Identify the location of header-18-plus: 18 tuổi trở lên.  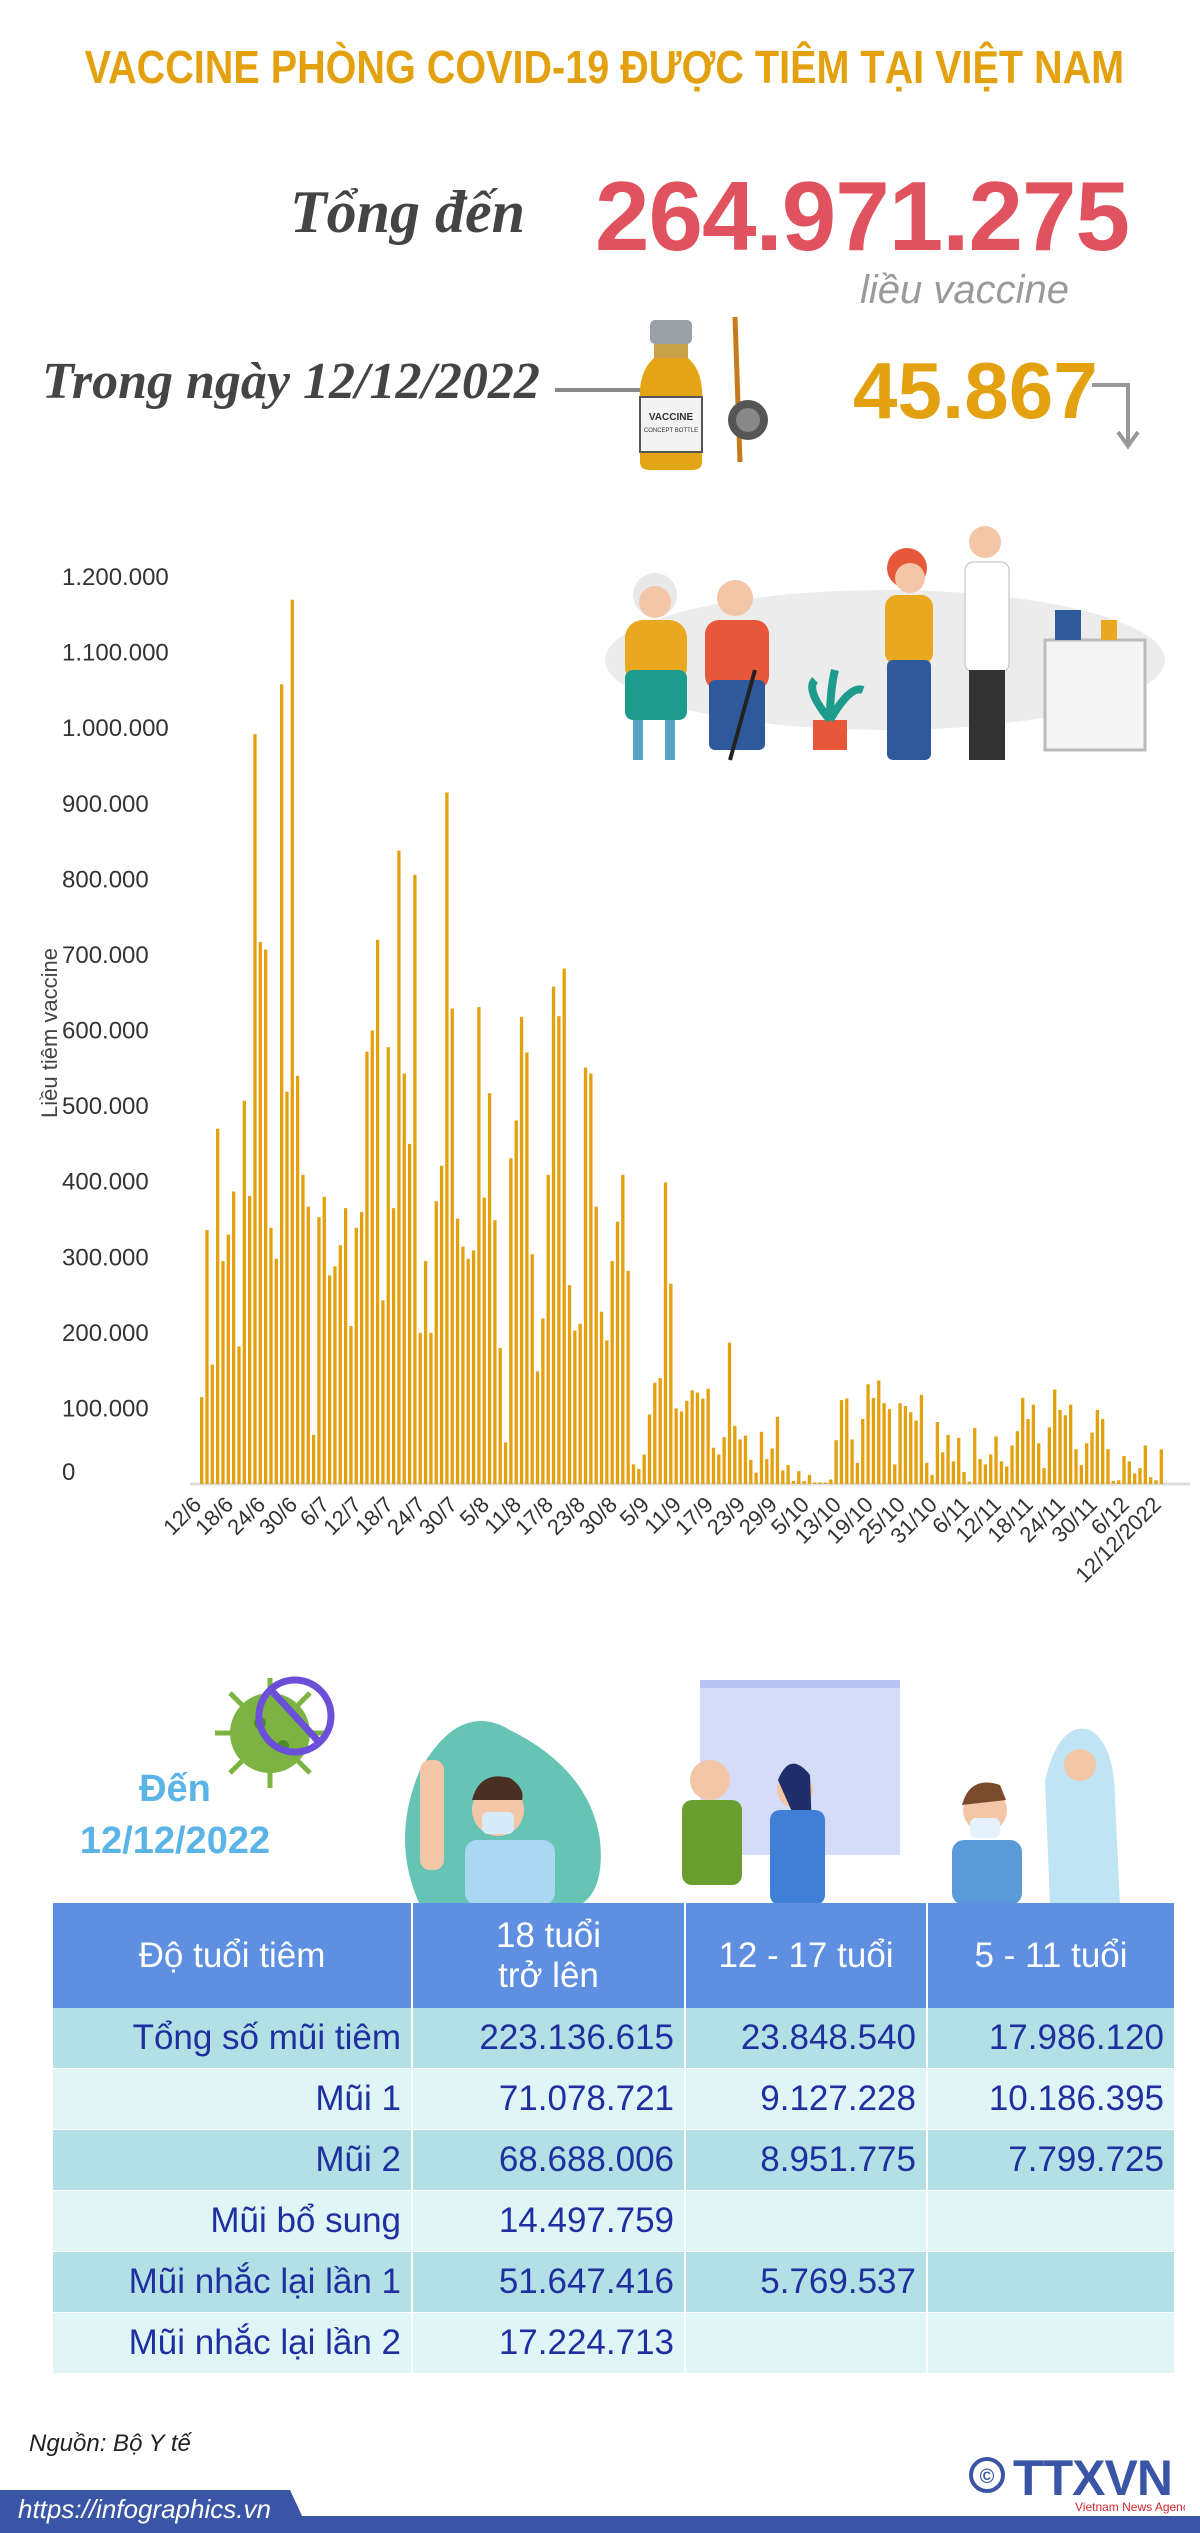
(549, 1955).